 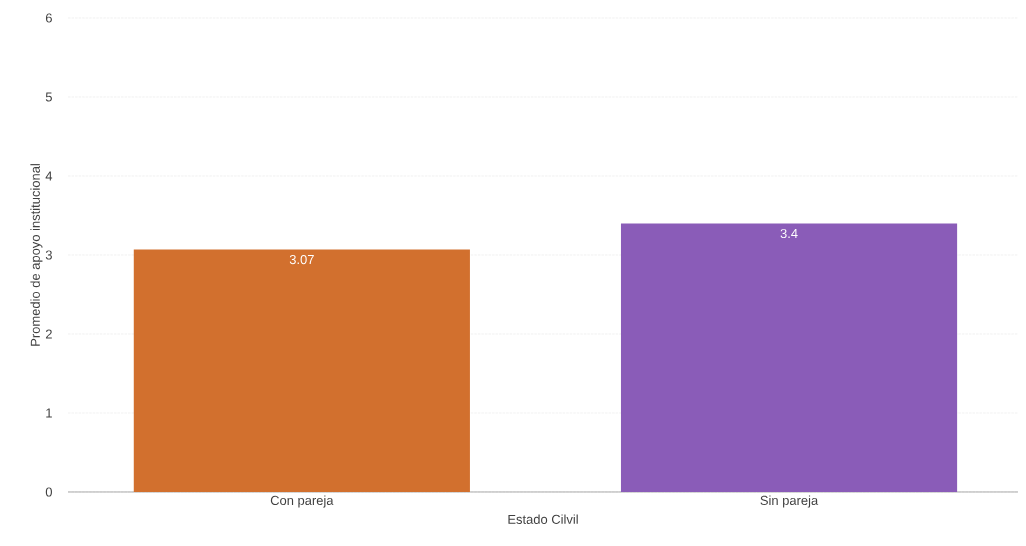 What do you see at coordinates (48, 334) in the screenshot?
I see `y-tick-label: 2` at bounding box center [48, 334].